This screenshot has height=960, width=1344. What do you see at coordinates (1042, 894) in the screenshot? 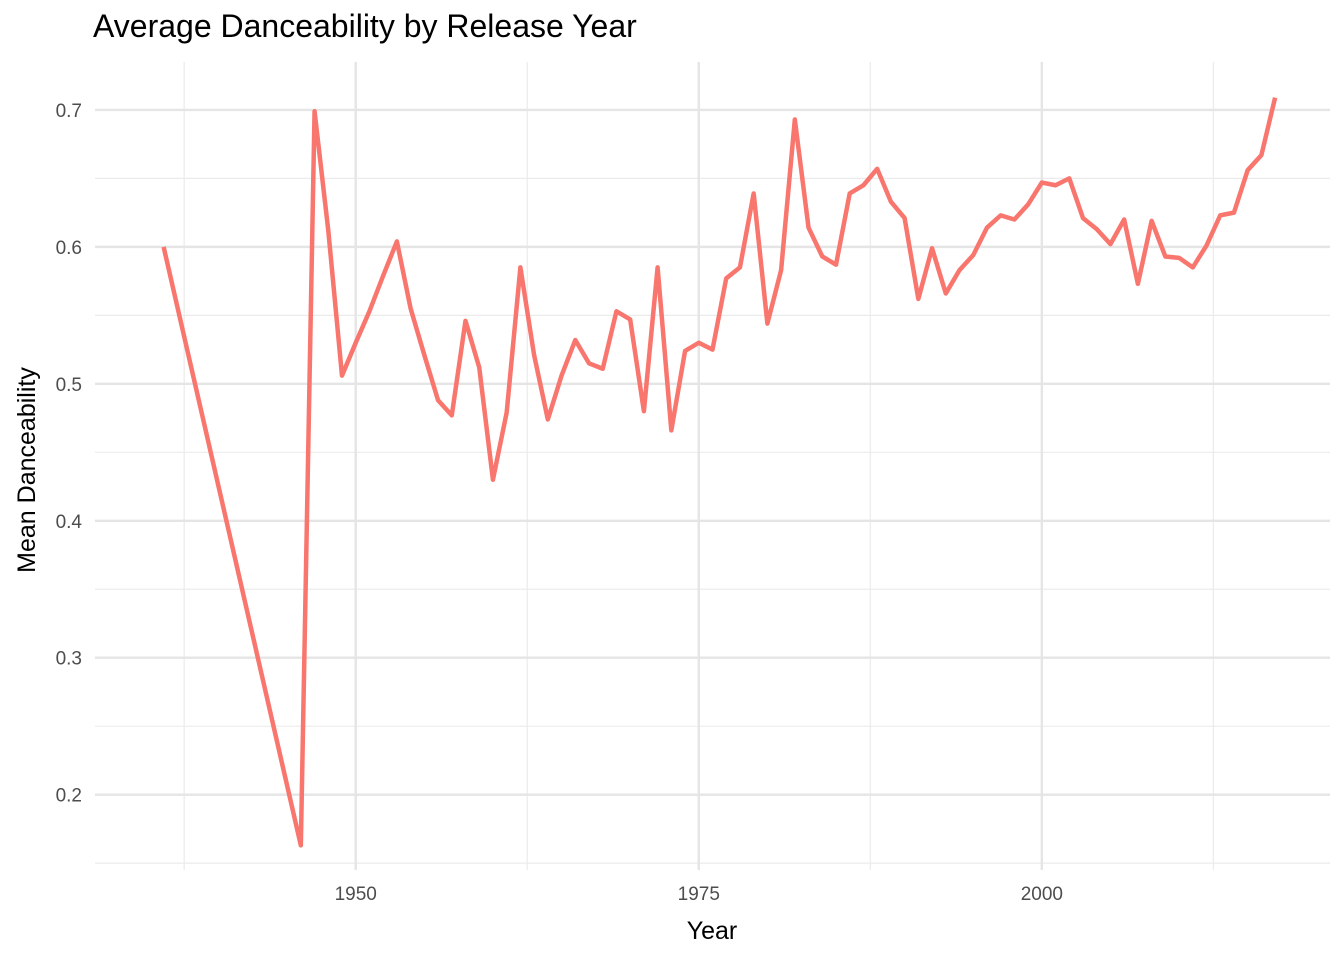
I see `x-tick-label: 2000` at bounding box center [1042, 894].